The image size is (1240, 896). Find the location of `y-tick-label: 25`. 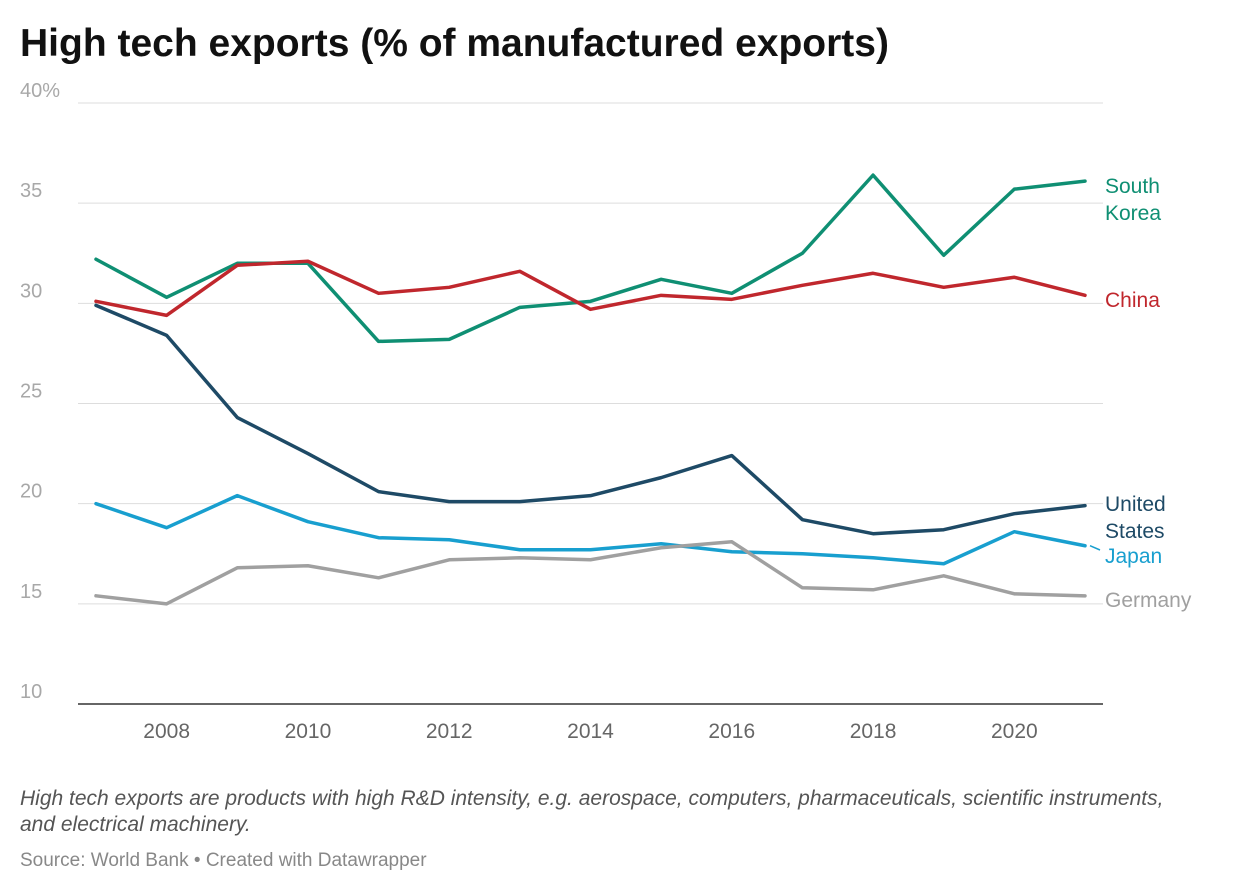

y-tick-label: 25 is located at coordinates (31, 392).